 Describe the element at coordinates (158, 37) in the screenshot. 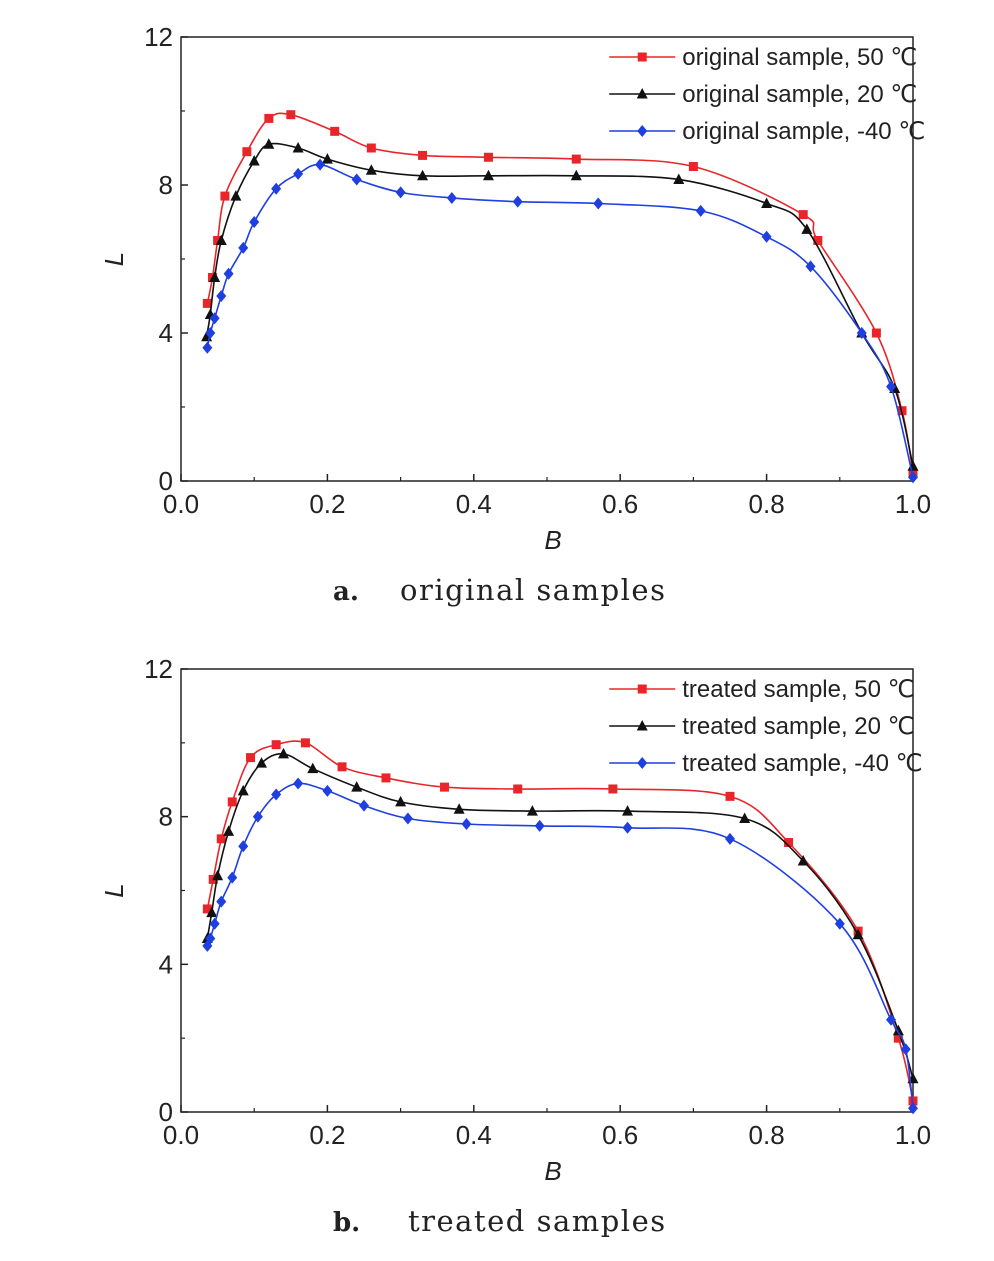

I see `y-tick-label: 12` at that location.